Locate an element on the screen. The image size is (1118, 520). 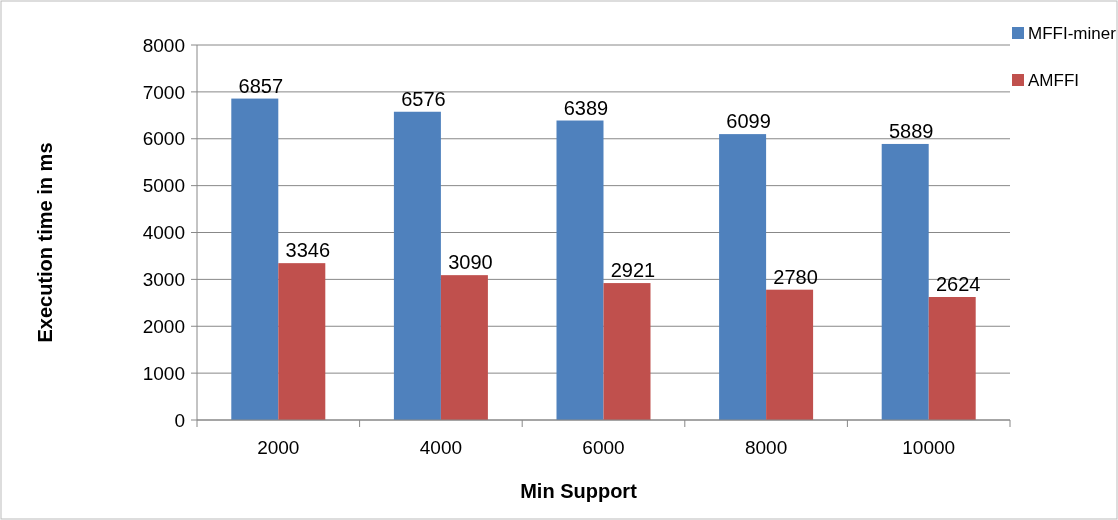
x-tick-label: 10000 is located at coordinates (929, 447).